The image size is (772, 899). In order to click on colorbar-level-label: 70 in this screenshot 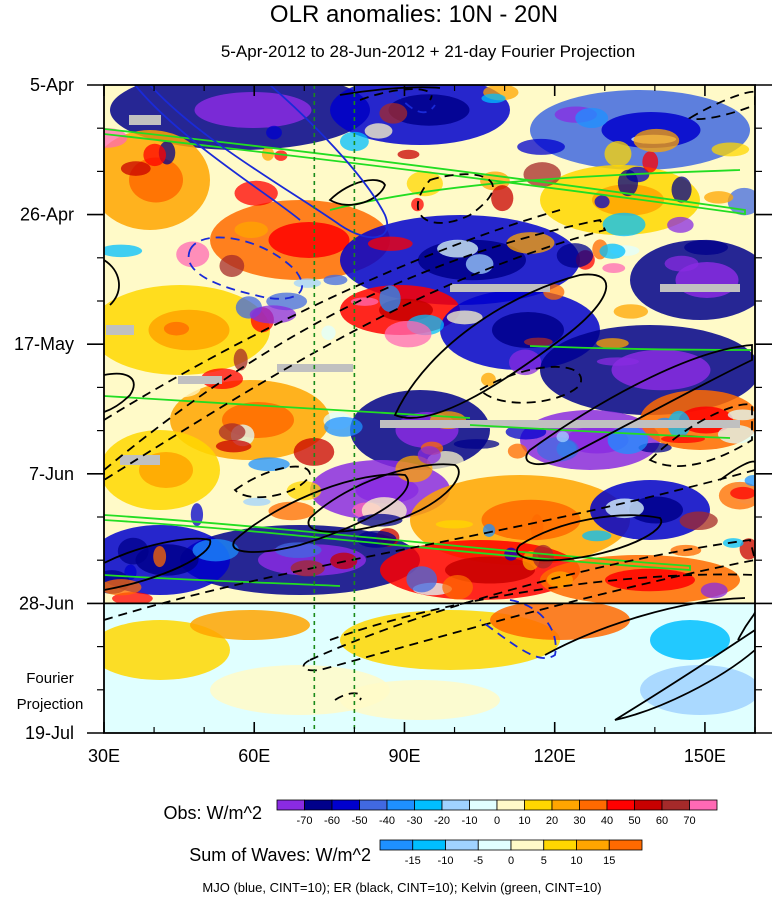, I will do `click(689, 821)`.